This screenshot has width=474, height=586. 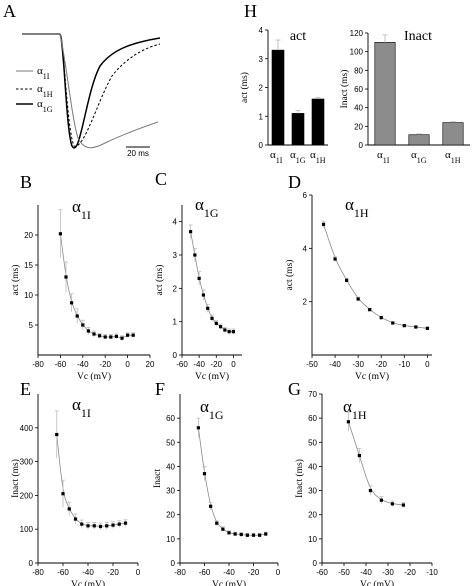 What do you see at coordinates (432, 572) in the screenshot?
I see `x-tick-label: -10` at bounding box center [432, 572].